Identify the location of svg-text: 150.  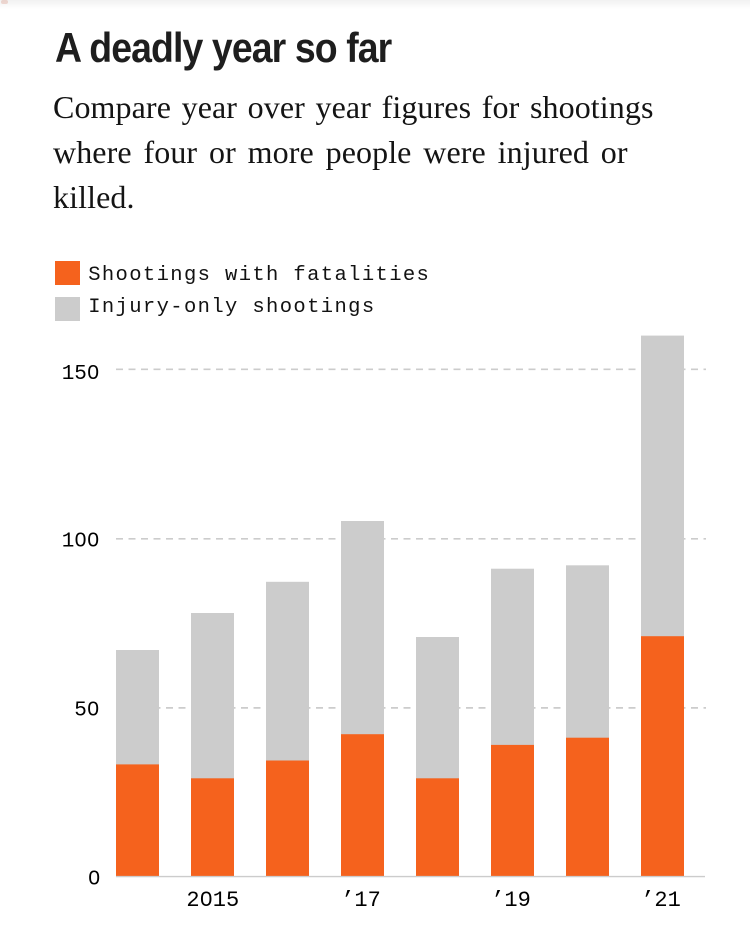
(81, 374).